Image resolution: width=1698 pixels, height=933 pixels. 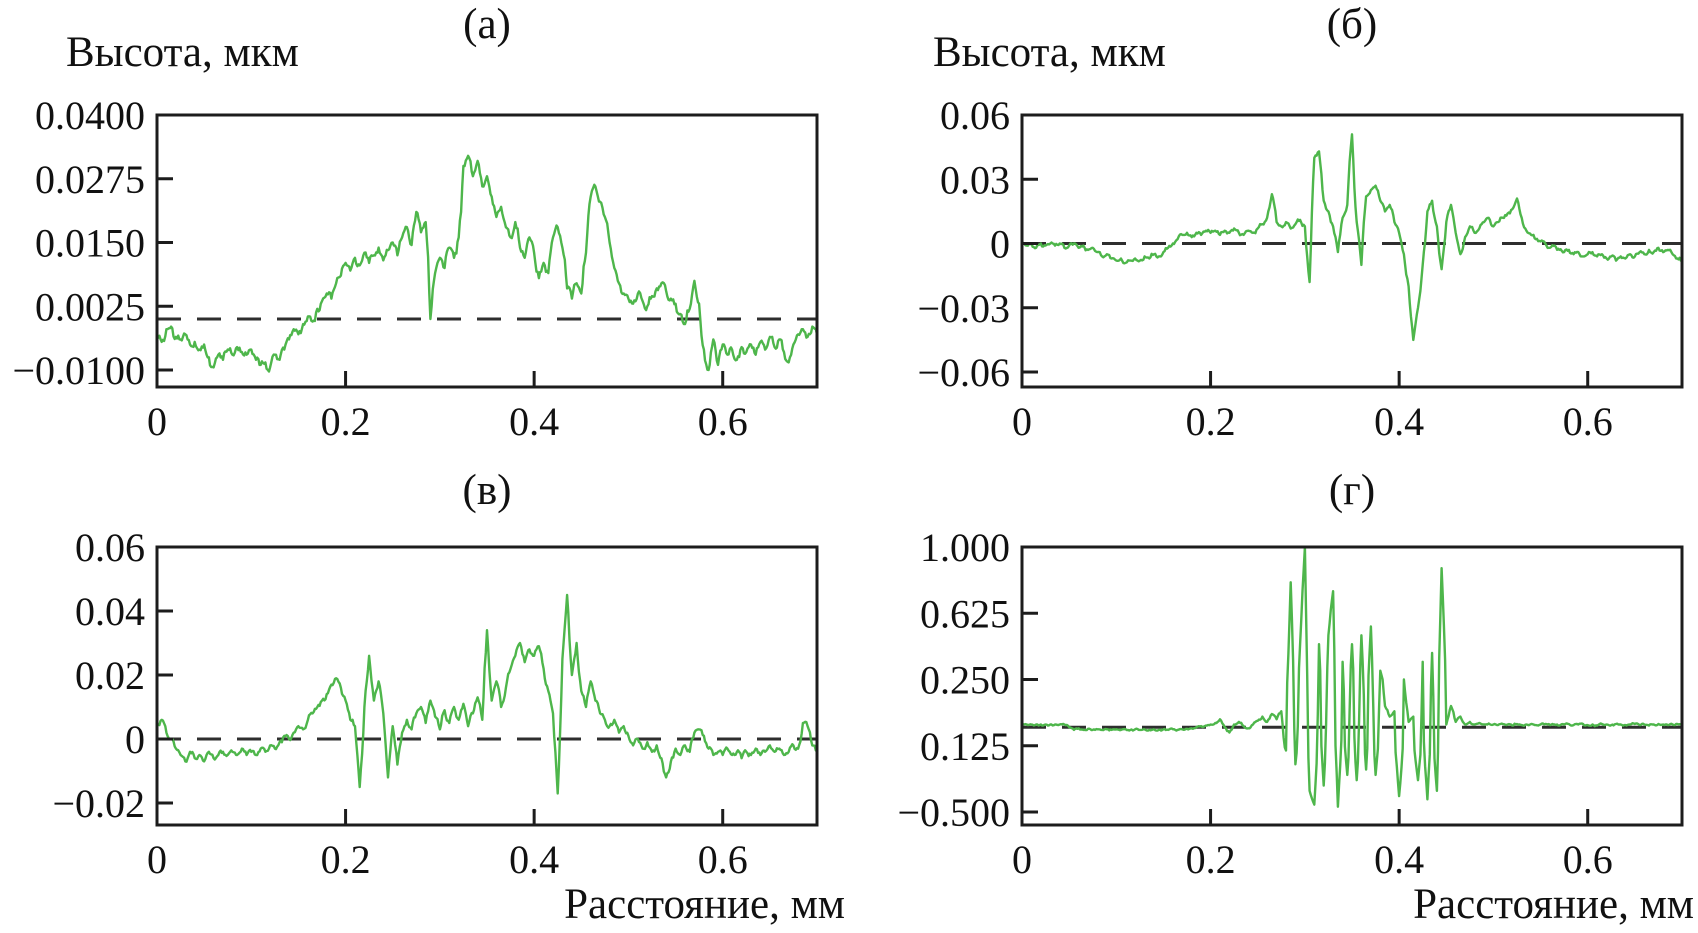 What do you see at coordinates (1352, 237) in the screenshot?
I see `panel-b-series-line` at bounding box center [1352, 237].